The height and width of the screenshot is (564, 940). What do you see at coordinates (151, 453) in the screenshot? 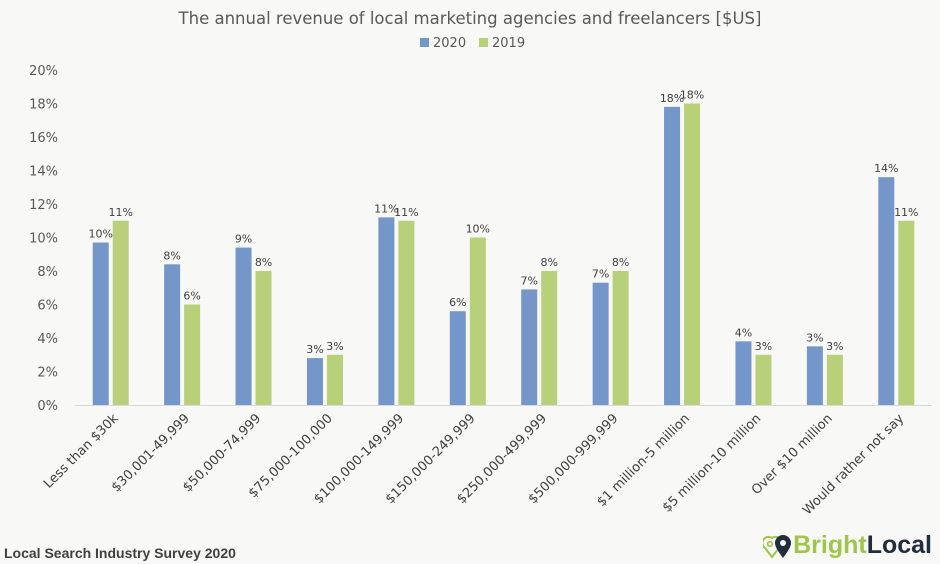
I see `x-category-label: $30,001-49,999` at bounding box center [151, 453].